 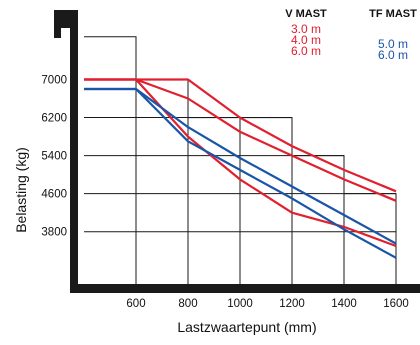 I want to click on x-tick-label: 1400, so click(x=344, y=304).